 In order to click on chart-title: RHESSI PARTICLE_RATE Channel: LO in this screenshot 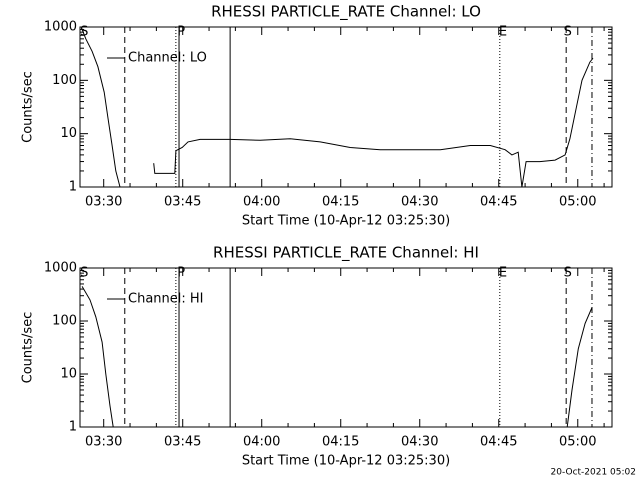, I will do `click(346, 12)`.